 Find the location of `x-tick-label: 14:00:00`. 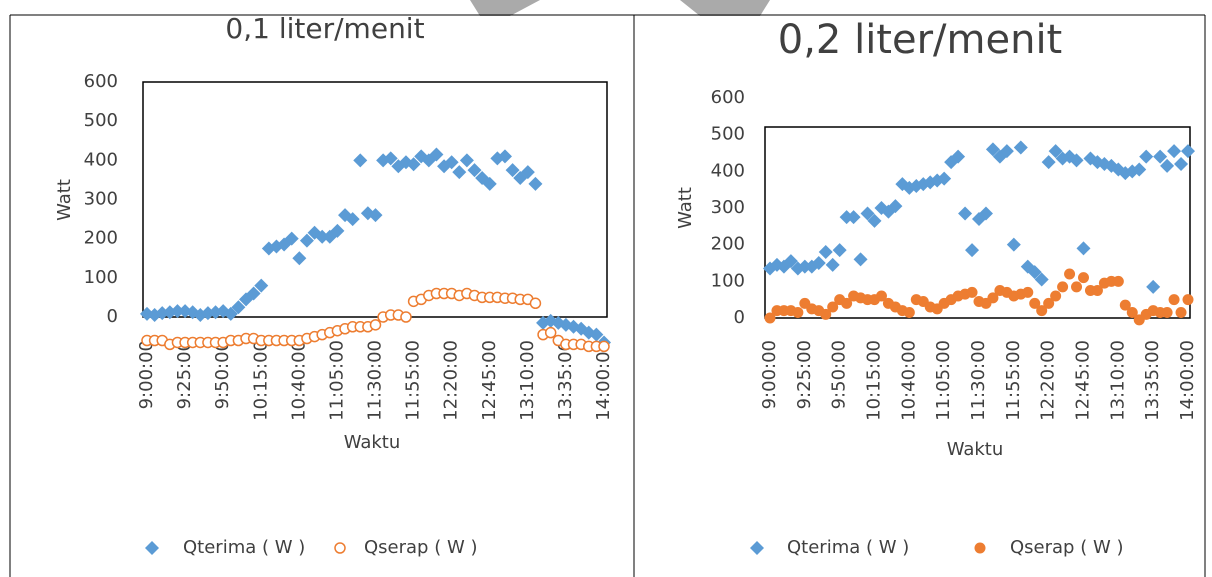

x-tick-label: 14:00:00 is located at coordinates (1187, 380).